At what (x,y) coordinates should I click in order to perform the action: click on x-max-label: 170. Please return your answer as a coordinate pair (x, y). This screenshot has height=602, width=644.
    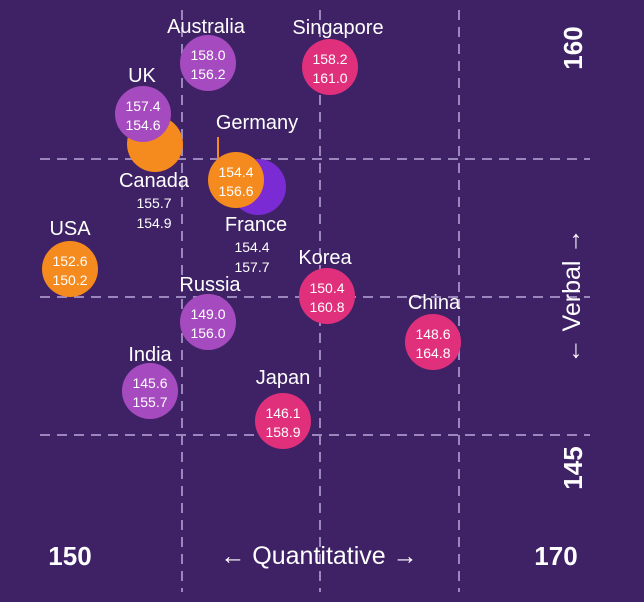
    Looking at the image, I should click on (555, 556).